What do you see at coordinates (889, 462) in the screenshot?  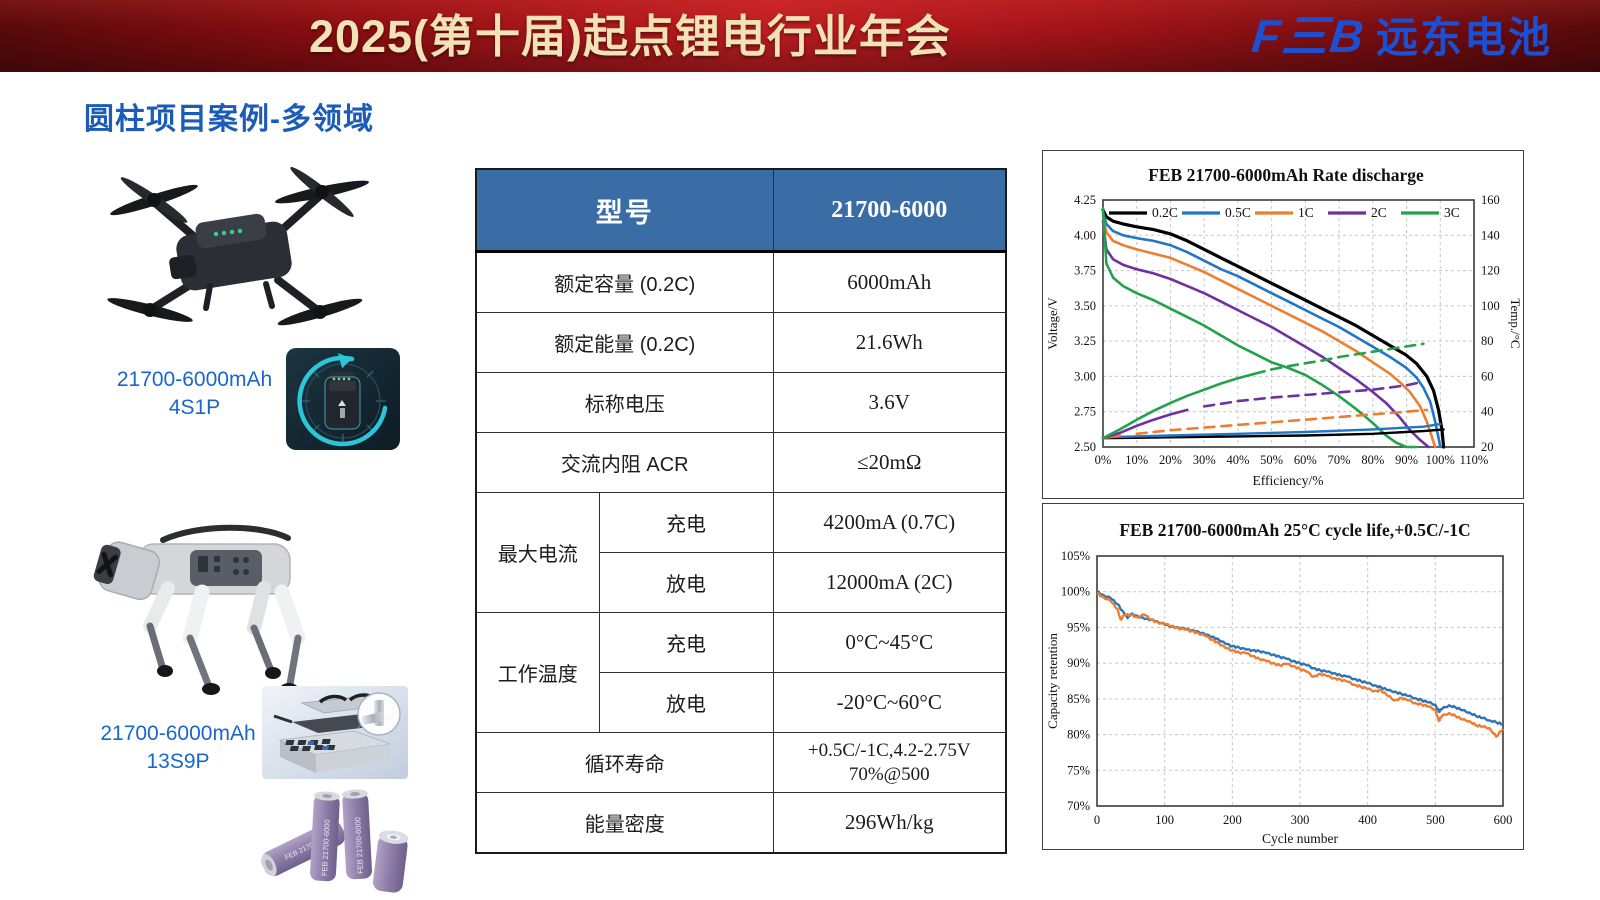 I see `spec-value: ≤20mΩ` at bounding box center [889, 462].